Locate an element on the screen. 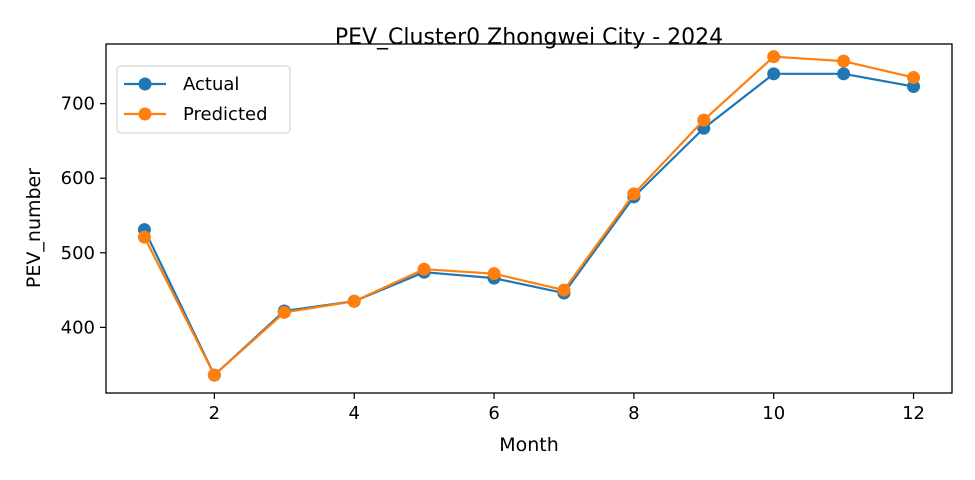 This screenshot has width=975, height=480. y-tick-label: 600 is located at coordinates (78, 178).